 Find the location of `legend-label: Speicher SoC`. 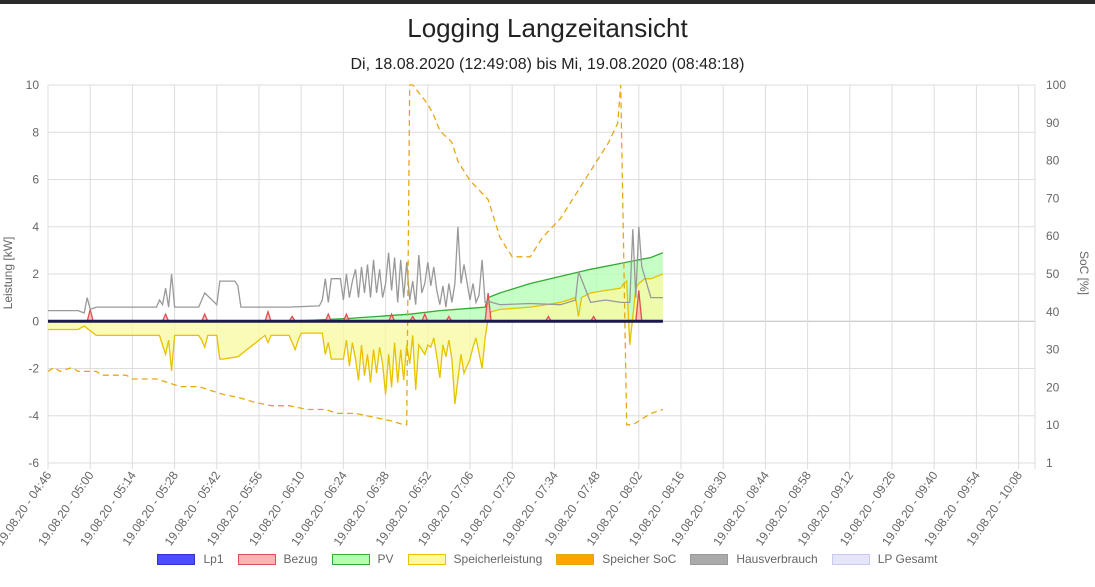

legend-label: Speicher SoC is located at coordinates (639, 559).